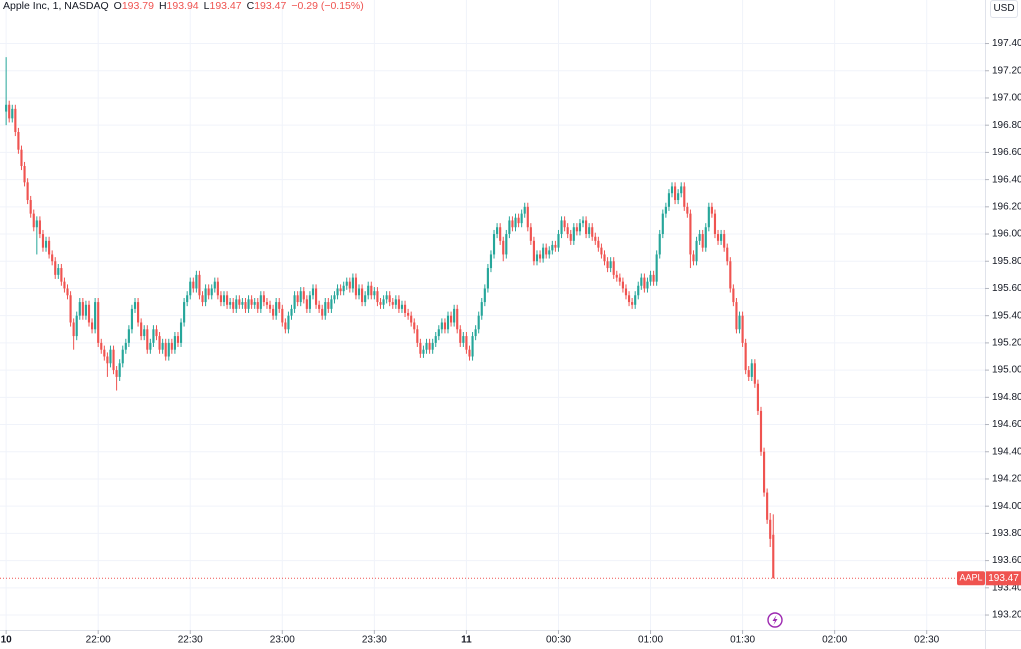 The width and height of the screenshot is (1021, 649). What do you see at coordinates (98, 640) in the screenshot?
I see `x-tick-label: 22:00` at bounding box center [98, 640].